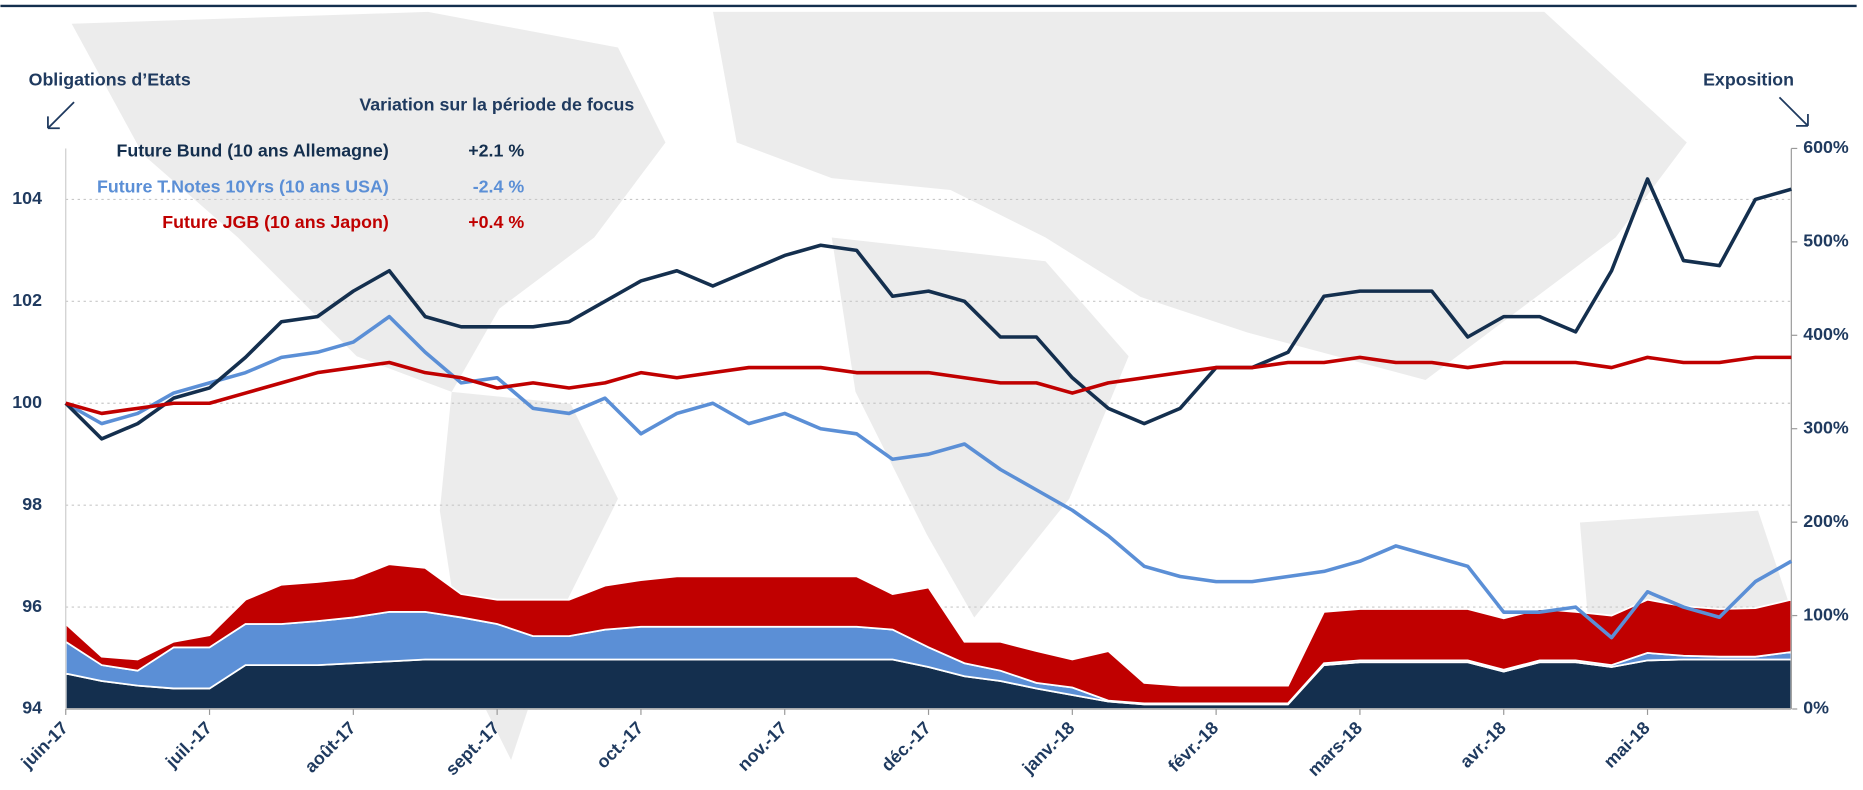  Describe the element at coordinates (1826, 241) in the screenshot. I see `y2-tick-label: 500%` at that location.